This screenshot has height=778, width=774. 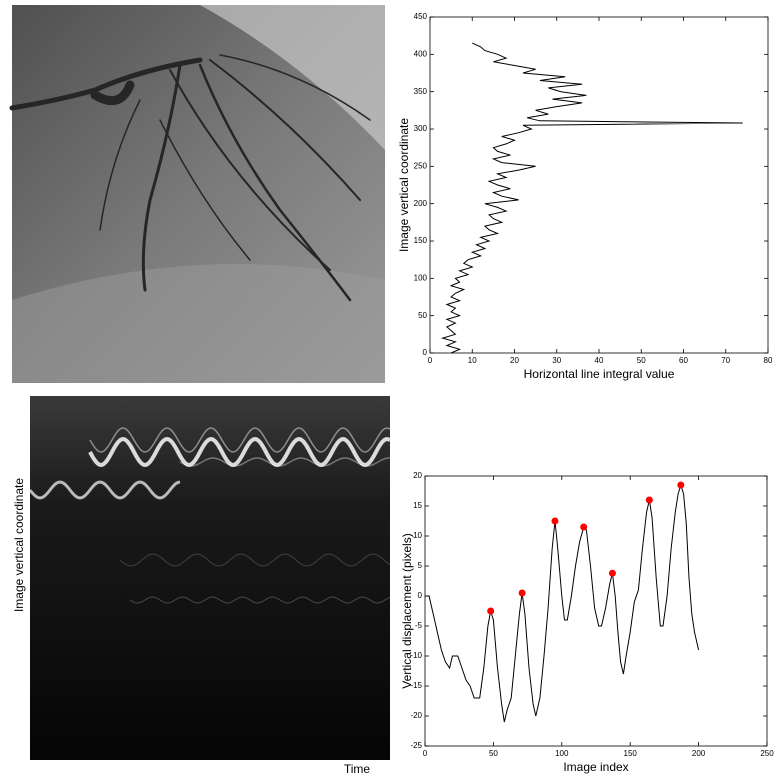 What do you see at coordinates (595, 767) in the screenshot?
I see `x-axis-label: Image index` at bounding box center [595, 767].